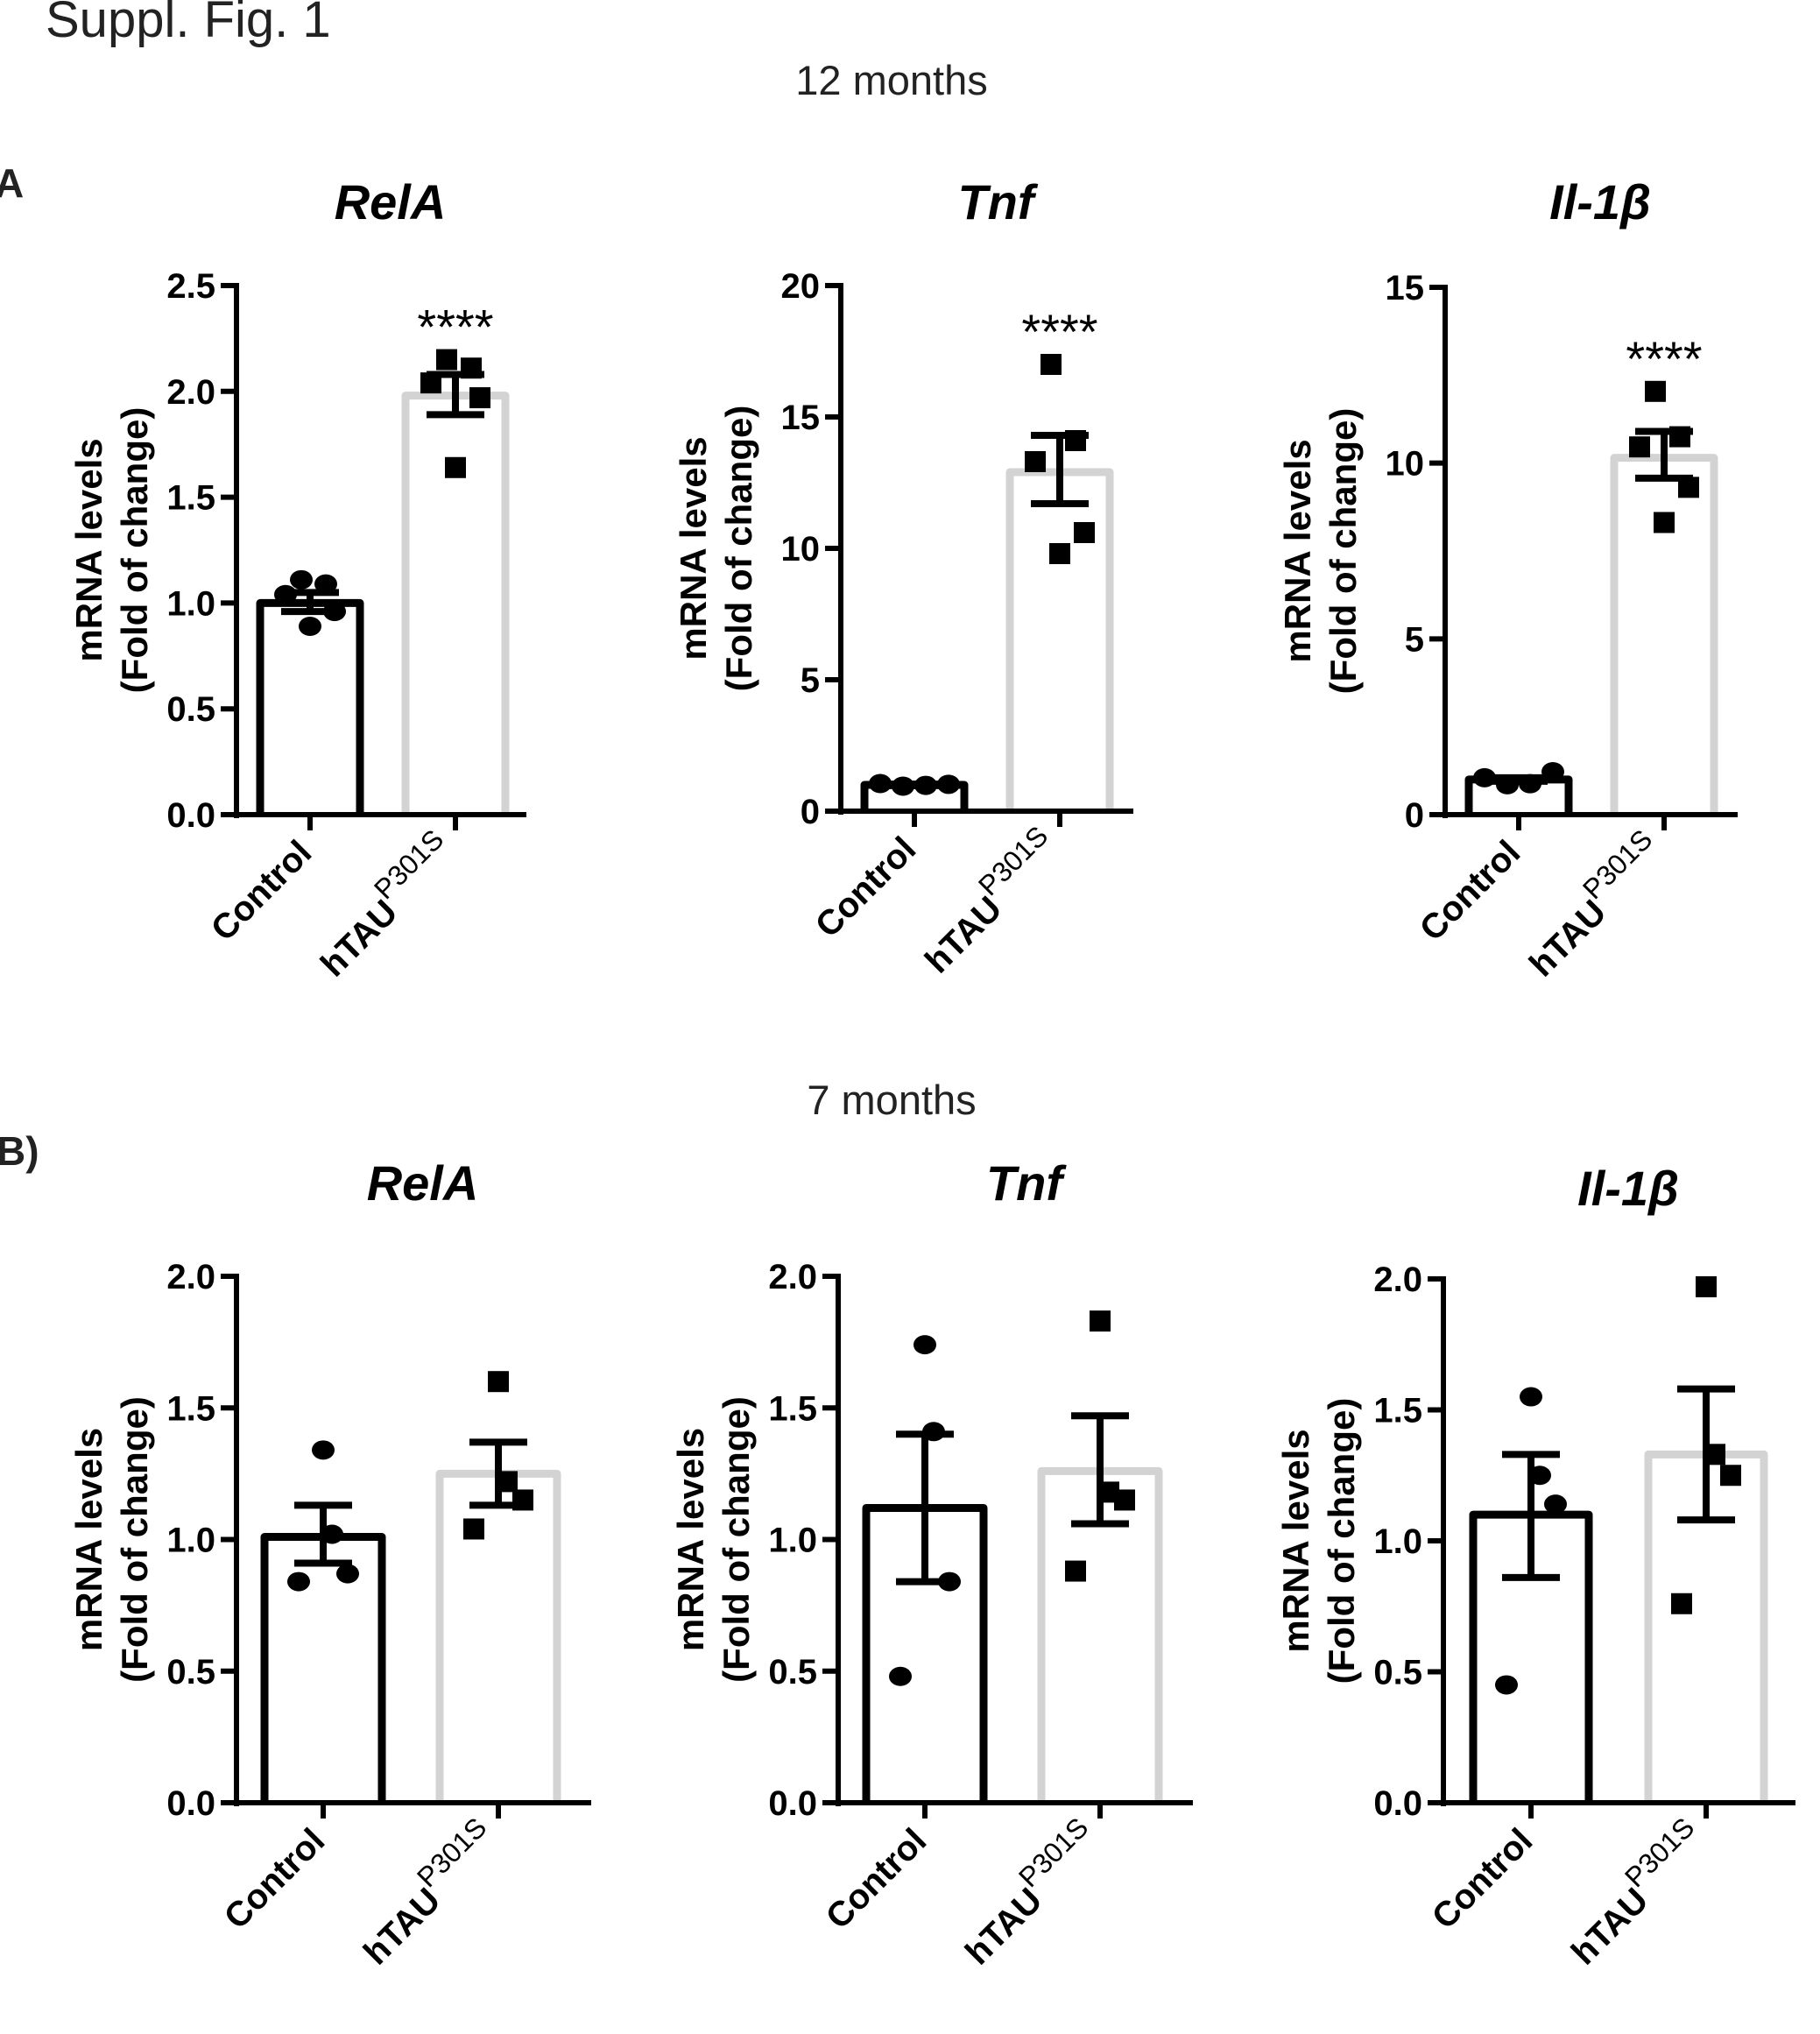 The width and height of the screenshot is (1820, 2034). Describe the element at coordinates (323, 1667) in the screenshot. I see `bar-control` at that location.